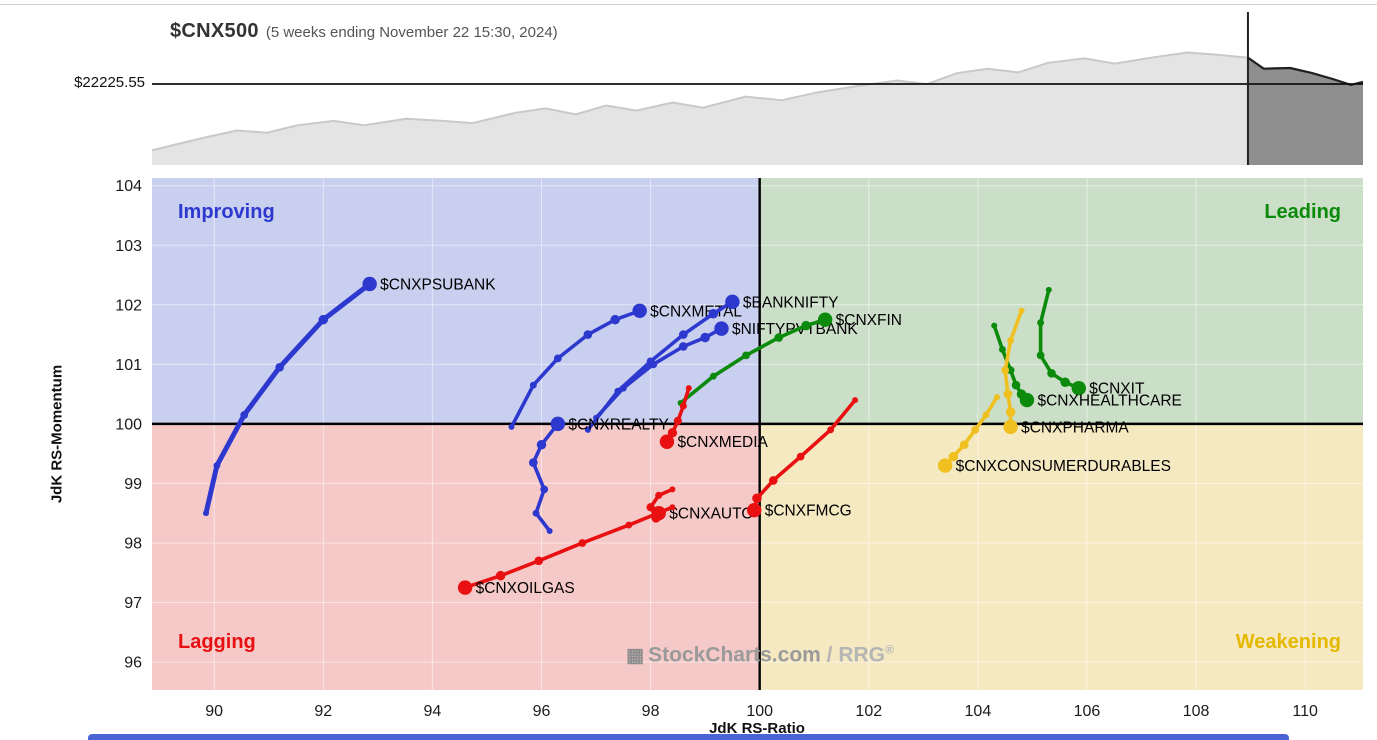  I want to click on svg-text: $CNXMETAL, so click(696, 311).